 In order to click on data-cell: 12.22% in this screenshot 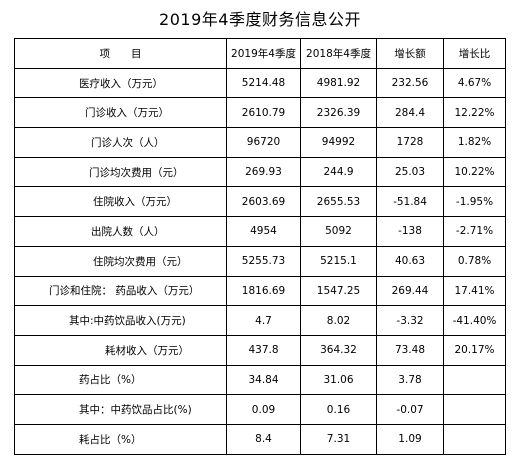, I will do `click(474, 113)`.